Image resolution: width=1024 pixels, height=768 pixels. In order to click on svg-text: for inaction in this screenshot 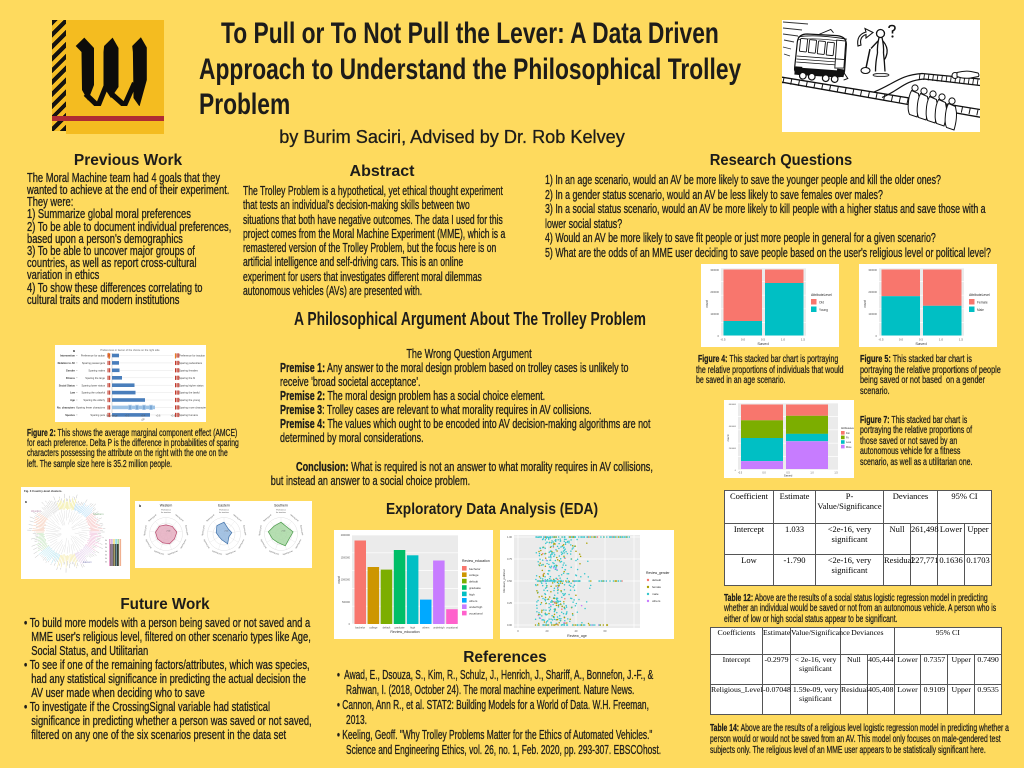, I will do `click(281, 512)`.